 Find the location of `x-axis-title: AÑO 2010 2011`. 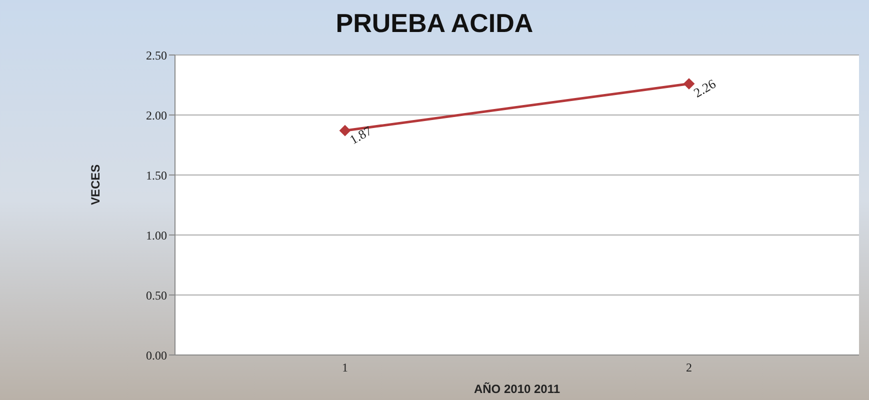

x-axis-title: AÑO 2010 2011 is located at coordinates (517, 389).